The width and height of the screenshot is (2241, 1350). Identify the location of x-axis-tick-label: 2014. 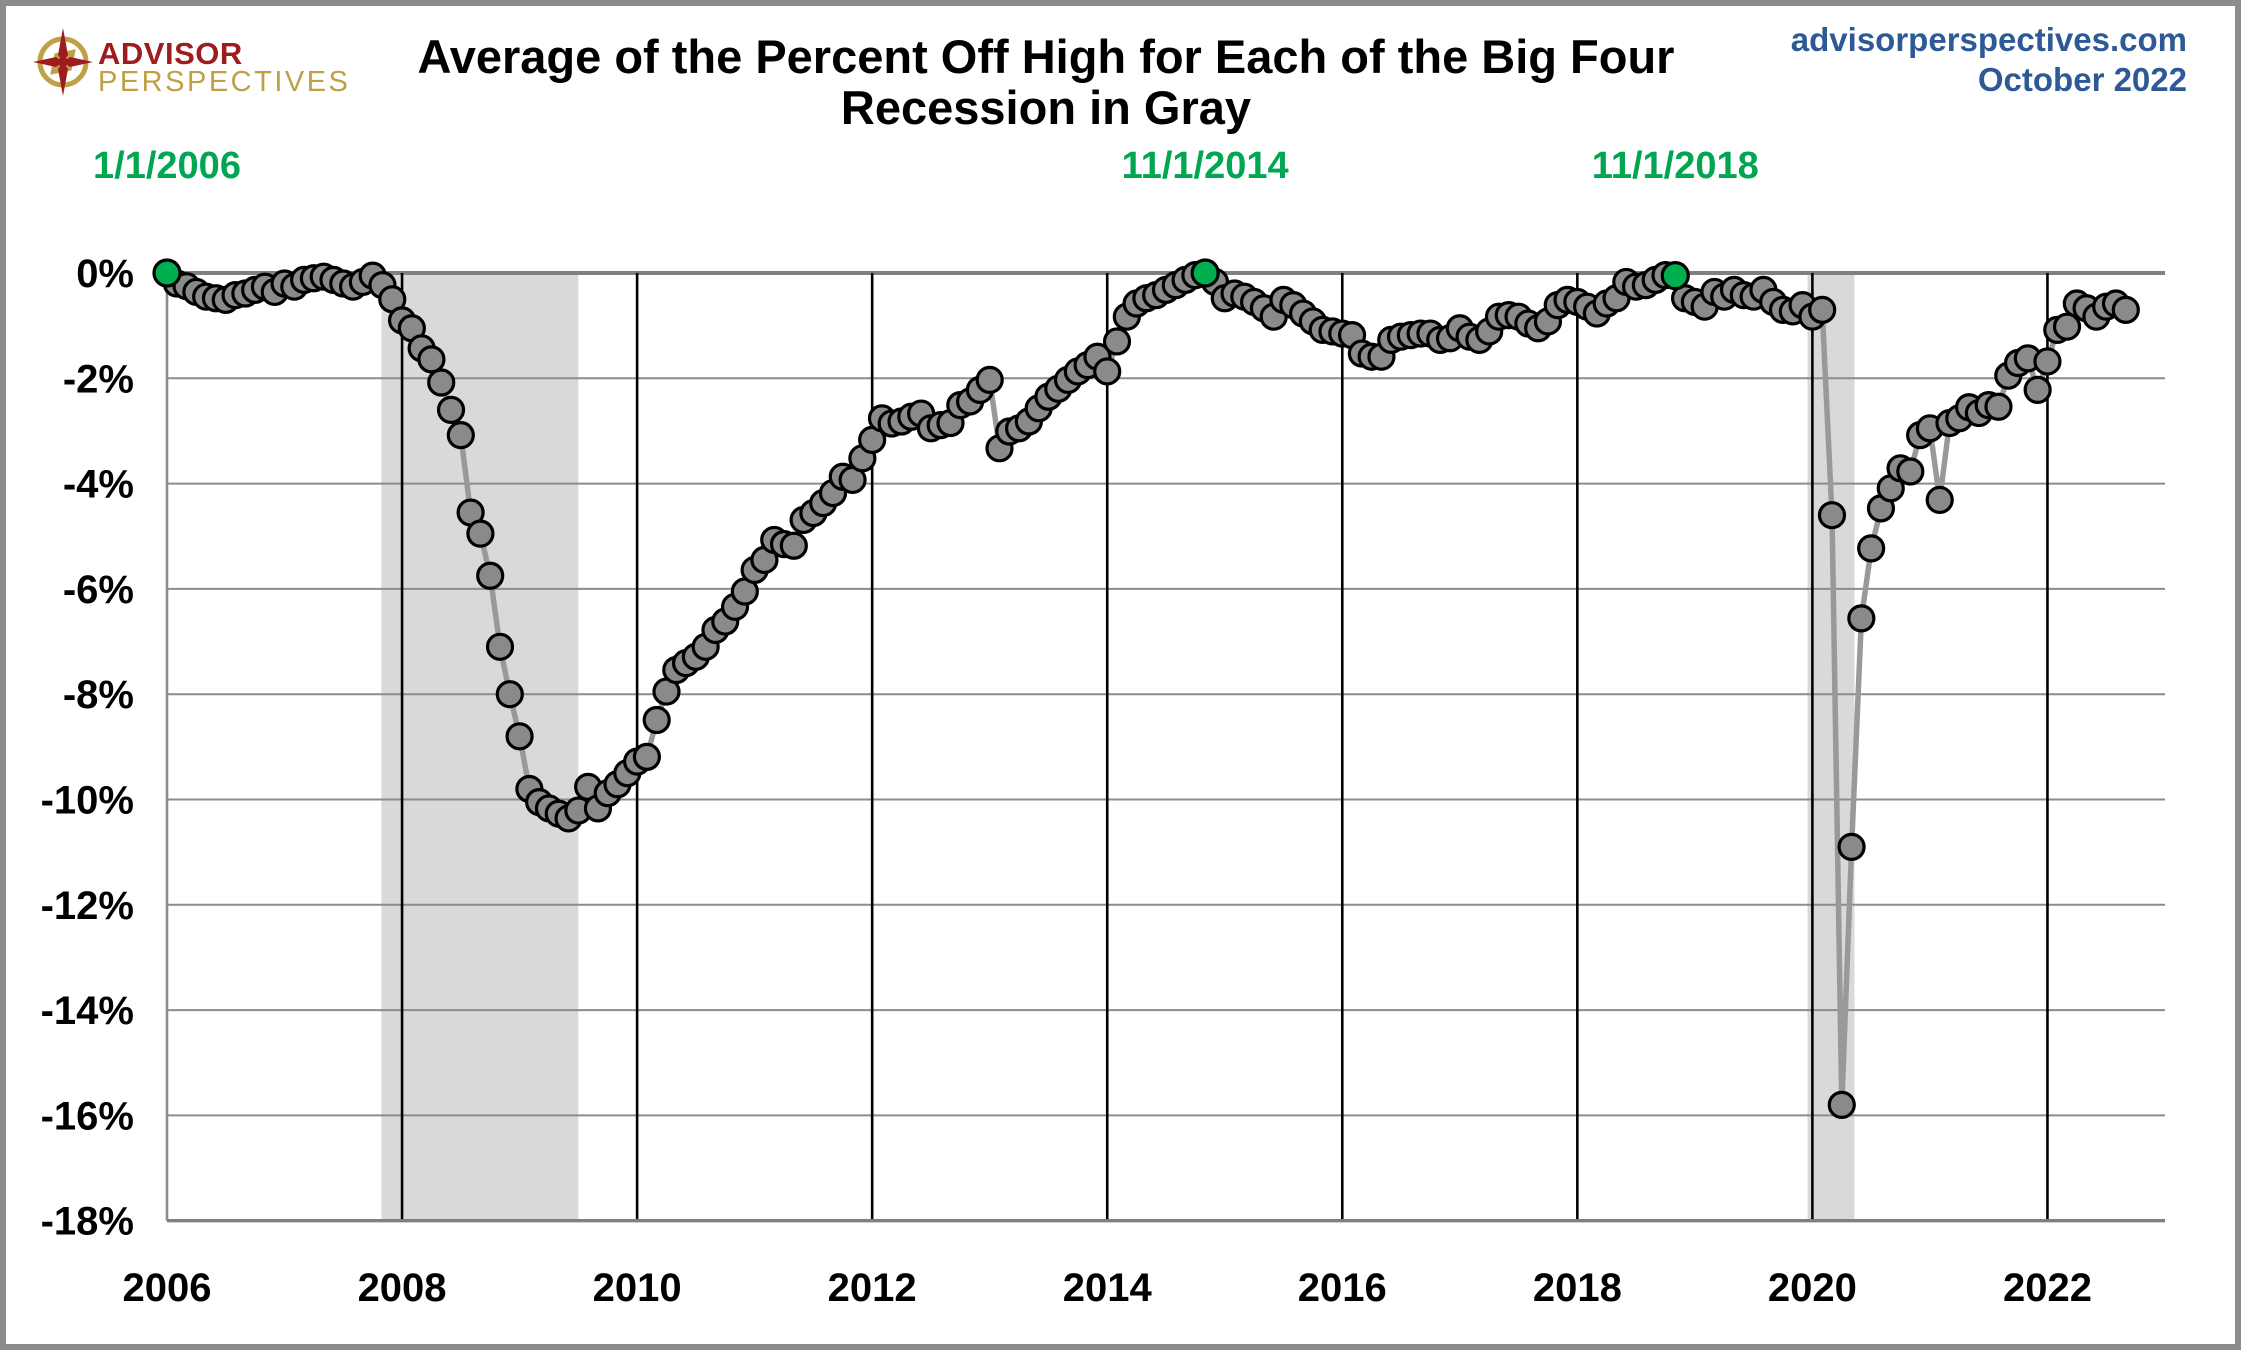
(1108, 1288).